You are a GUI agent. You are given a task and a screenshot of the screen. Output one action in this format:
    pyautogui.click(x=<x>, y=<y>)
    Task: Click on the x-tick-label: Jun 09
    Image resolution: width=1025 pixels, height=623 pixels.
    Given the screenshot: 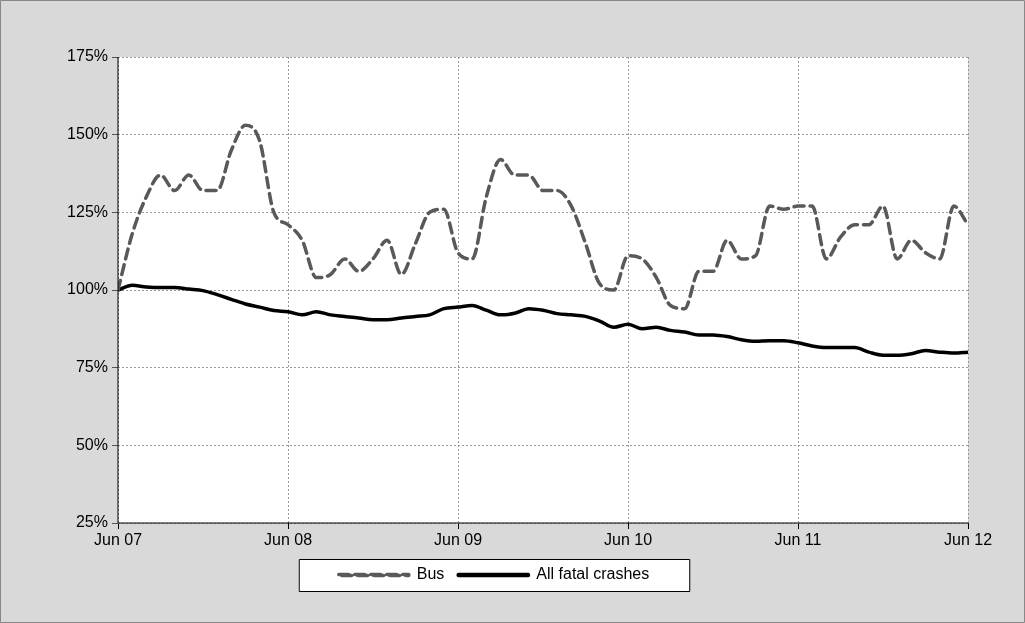 What is the action you would take?
    pyautogui.click(x=458, y=540)
    